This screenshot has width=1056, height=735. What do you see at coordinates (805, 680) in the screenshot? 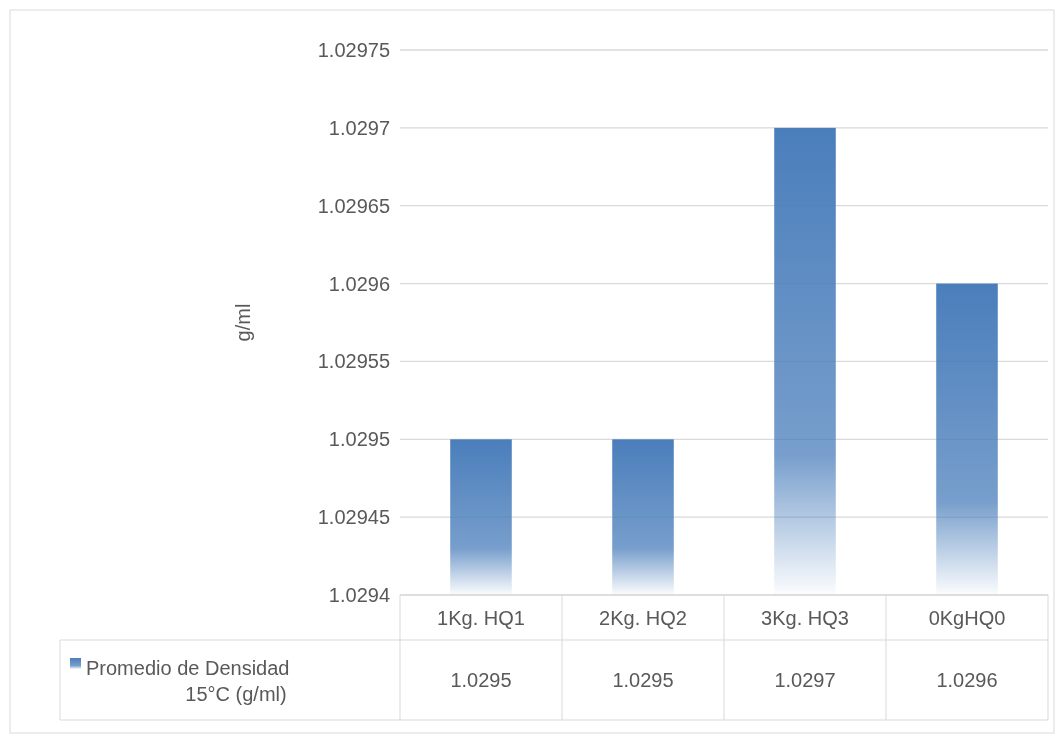
I see `data-label: 1.0297` at bounding box center [805, 680].